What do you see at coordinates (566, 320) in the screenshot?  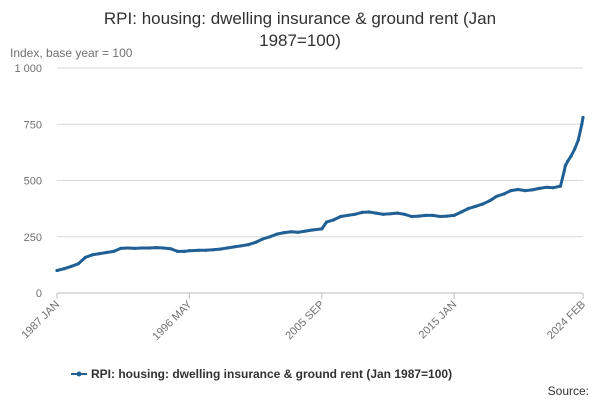 I see `x-tick-label: 2024 FEB` at bounding box center [566, 320].